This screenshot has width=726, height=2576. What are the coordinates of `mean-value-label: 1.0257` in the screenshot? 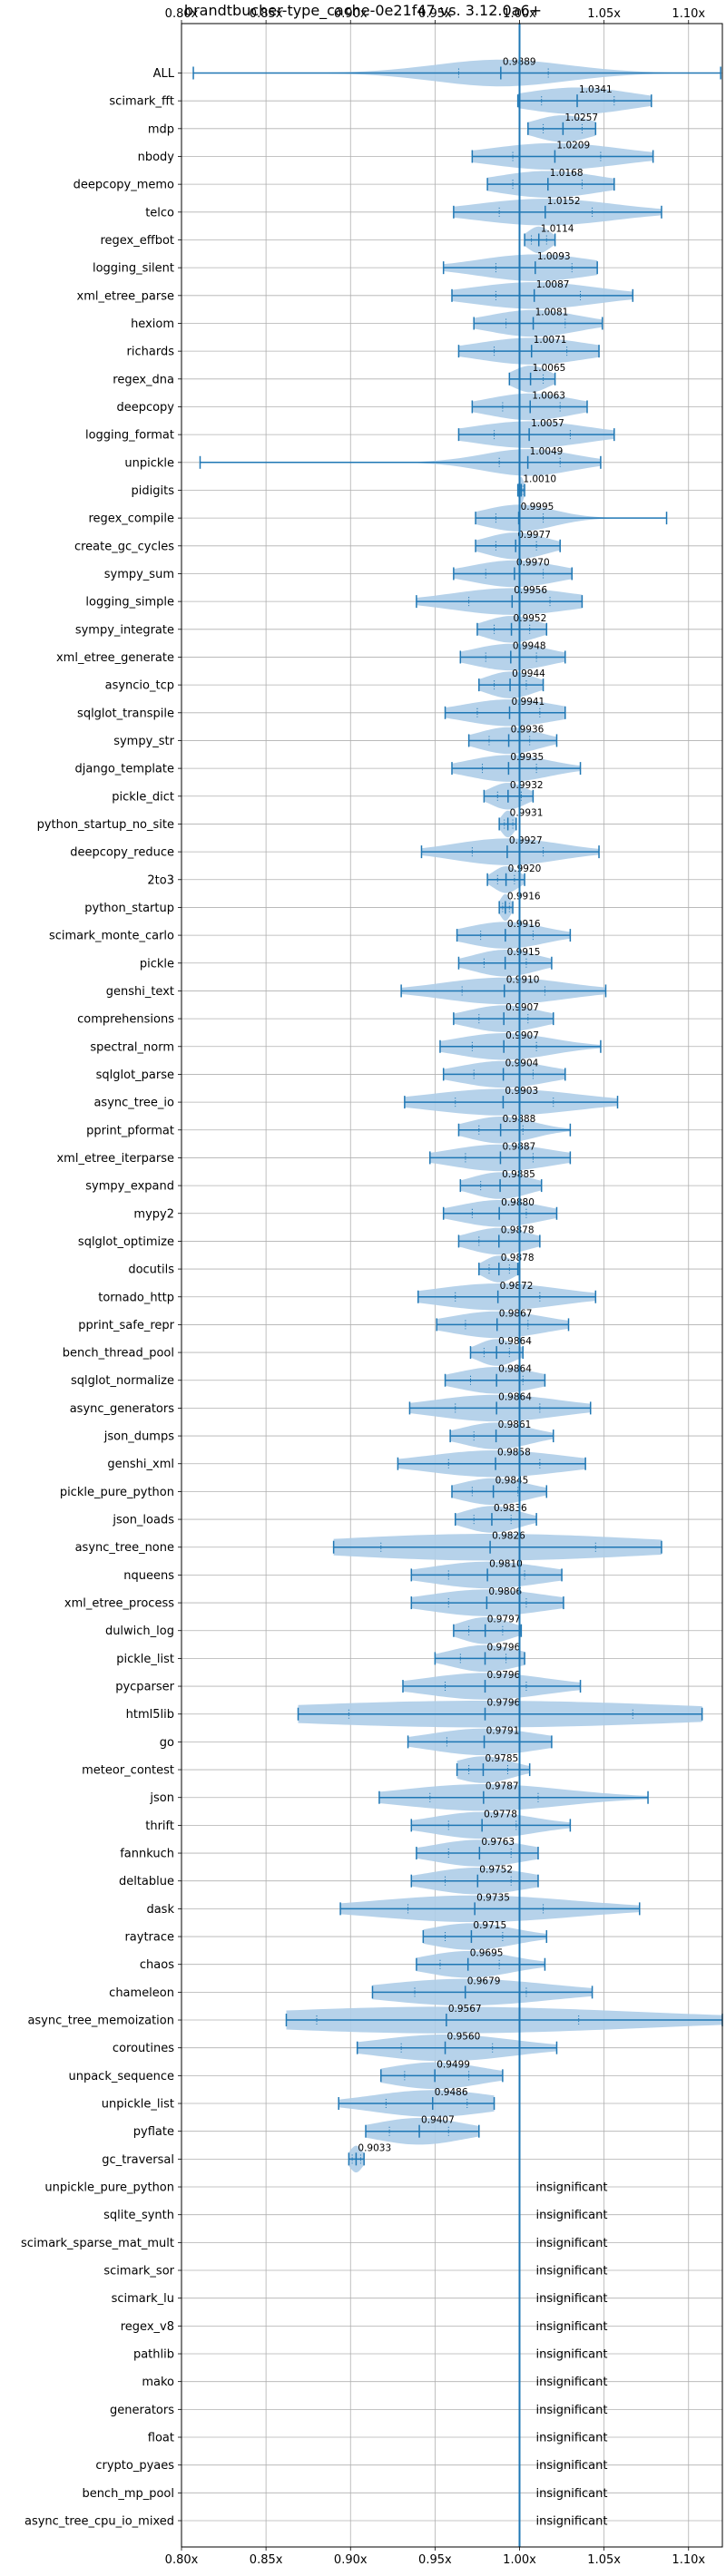 It's located at (581, 117).